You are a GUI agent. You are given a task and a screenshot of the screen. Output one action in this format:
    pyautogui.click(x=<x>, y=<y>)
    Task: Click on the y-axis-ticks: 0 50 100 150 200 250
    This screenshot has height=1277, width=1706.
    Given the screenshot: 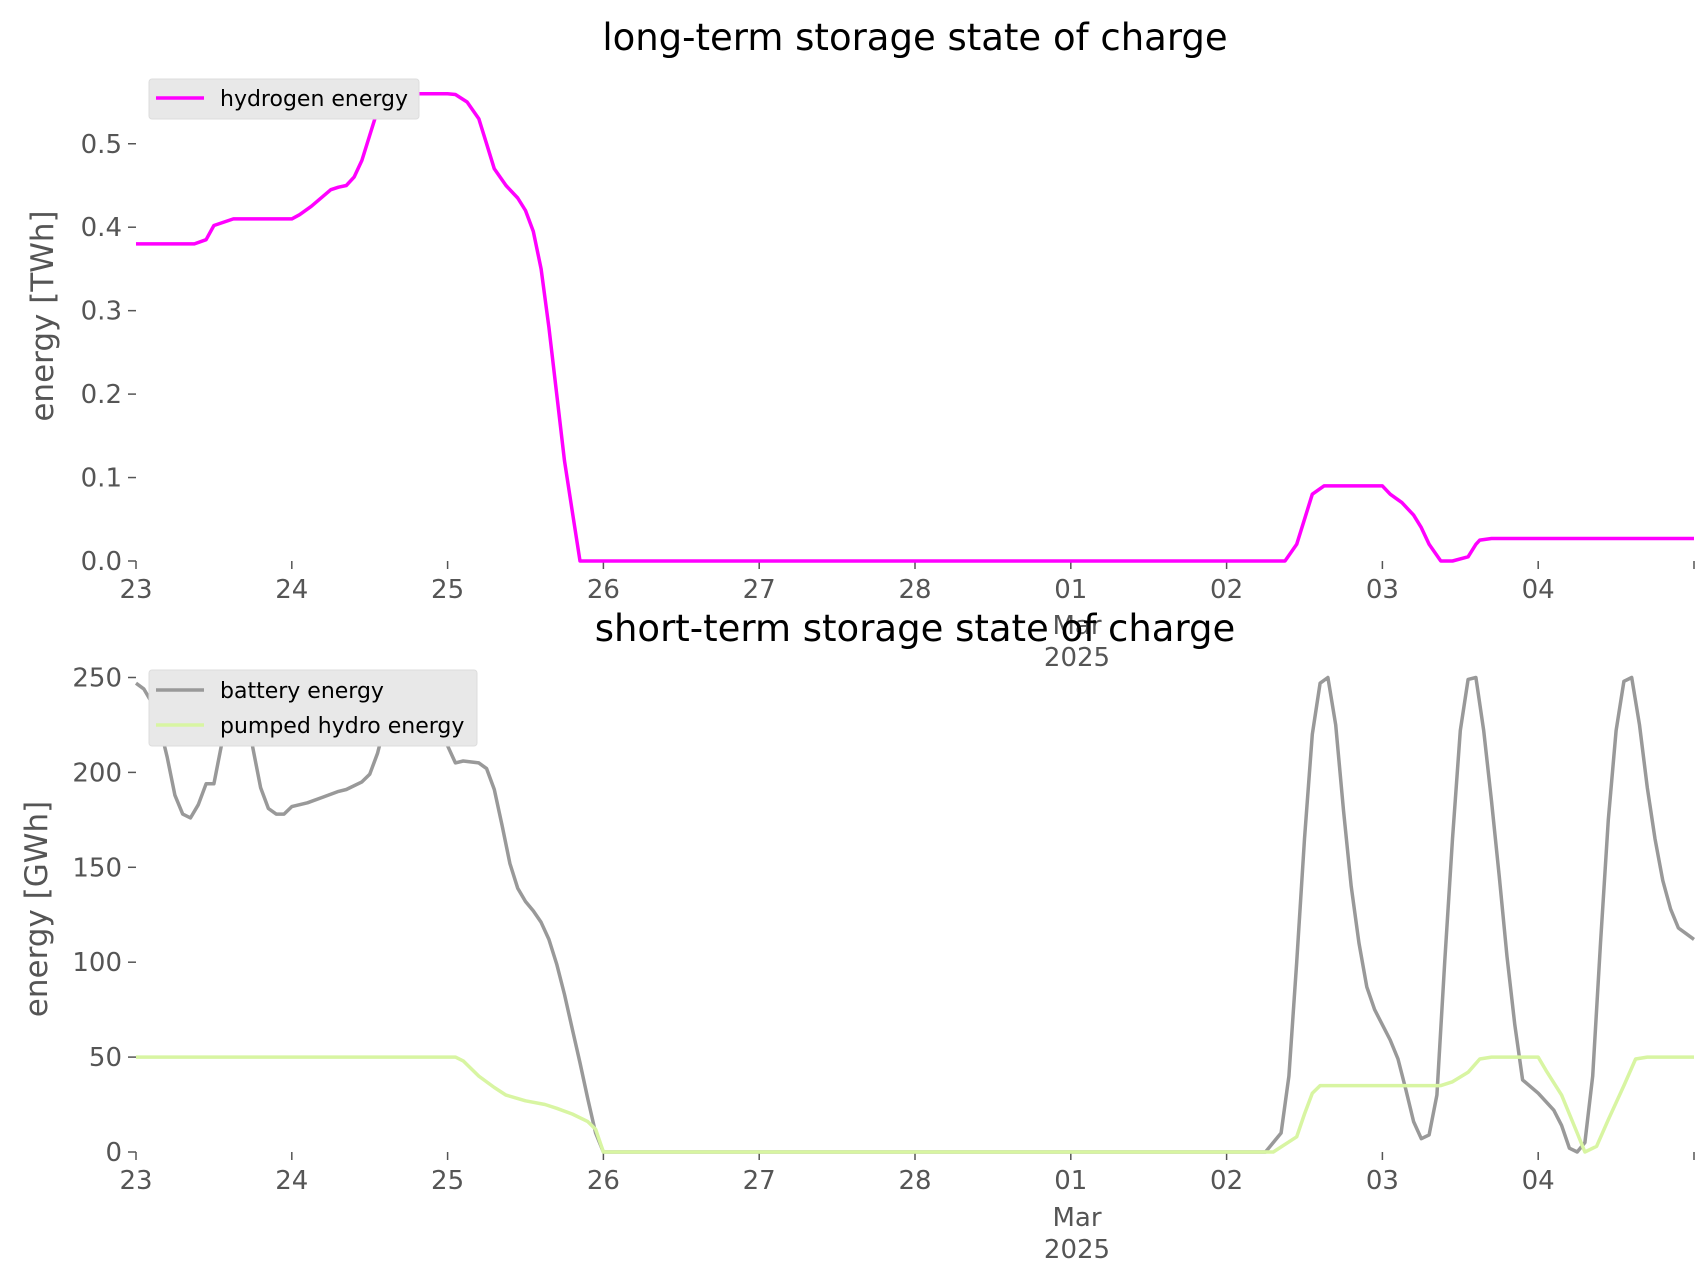 What is the action you would take?
    pyautogui.click(x=104, y=915)
    